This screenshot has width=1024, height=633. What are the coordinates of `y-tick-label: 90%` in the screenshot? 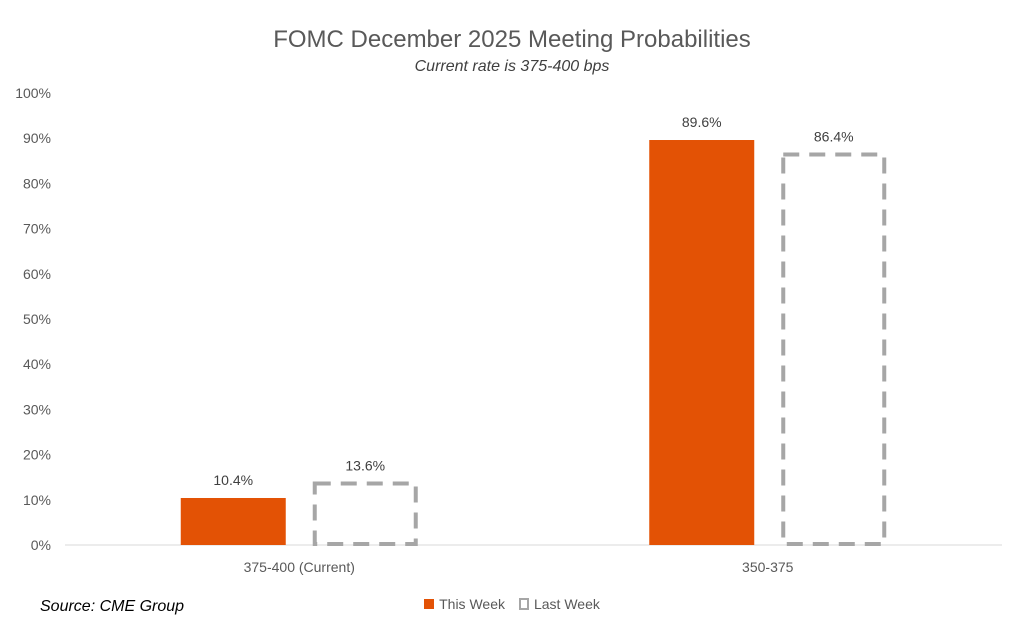 It's located at (37, 138).